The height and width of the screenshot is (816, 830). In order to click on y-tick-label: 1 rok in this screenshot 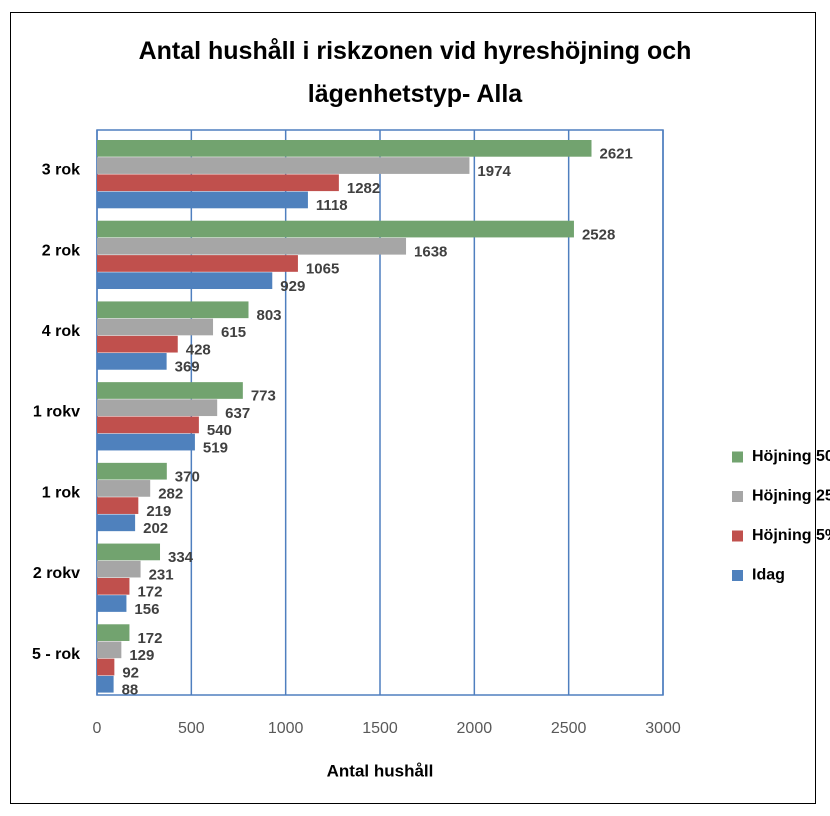, I will do `click(61, 492)`.